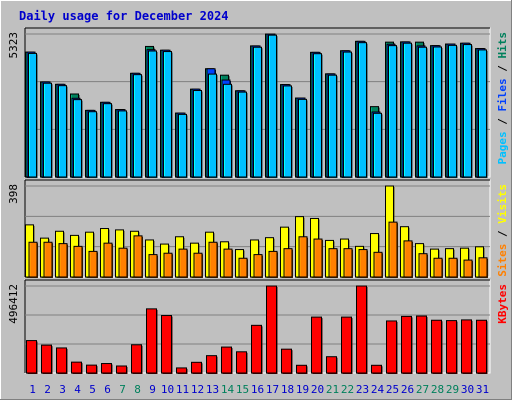  What do you see at coordinates (228, 389) in the screenshot?
I see `day-label: 14` at bounding box center [228, 389].